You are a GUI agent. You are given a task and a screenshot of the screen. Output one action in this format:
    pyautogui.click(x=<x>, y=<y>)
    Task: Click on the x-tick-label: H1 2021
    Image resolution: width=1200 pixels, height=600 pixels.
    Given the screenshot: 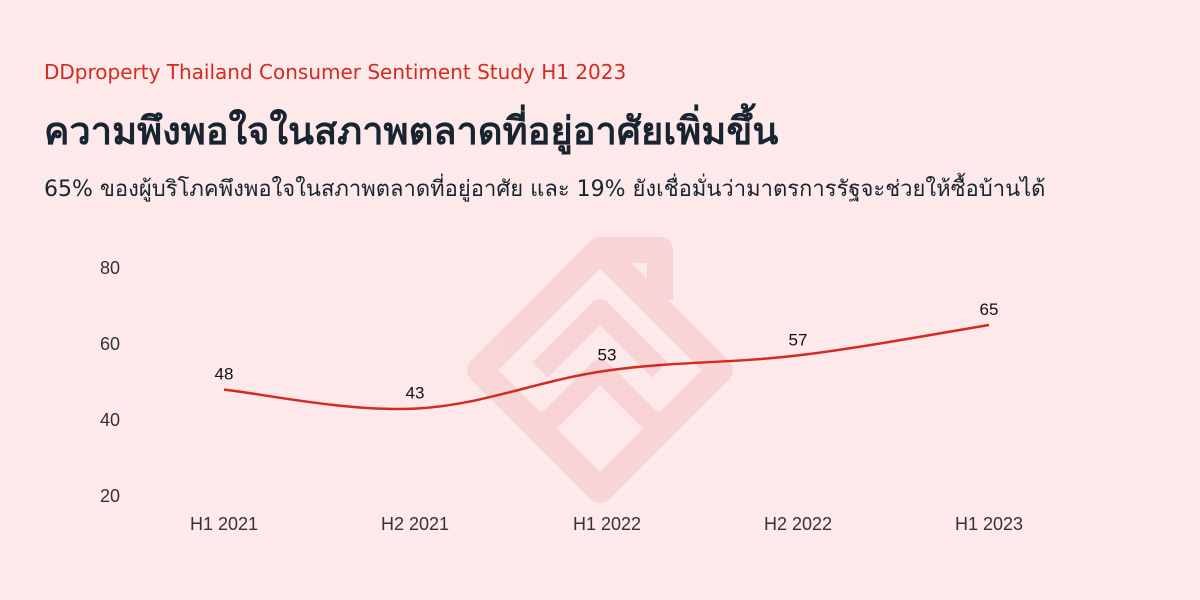 What is the action you would take?
    pyautogui.click(x=224, y=524)
    